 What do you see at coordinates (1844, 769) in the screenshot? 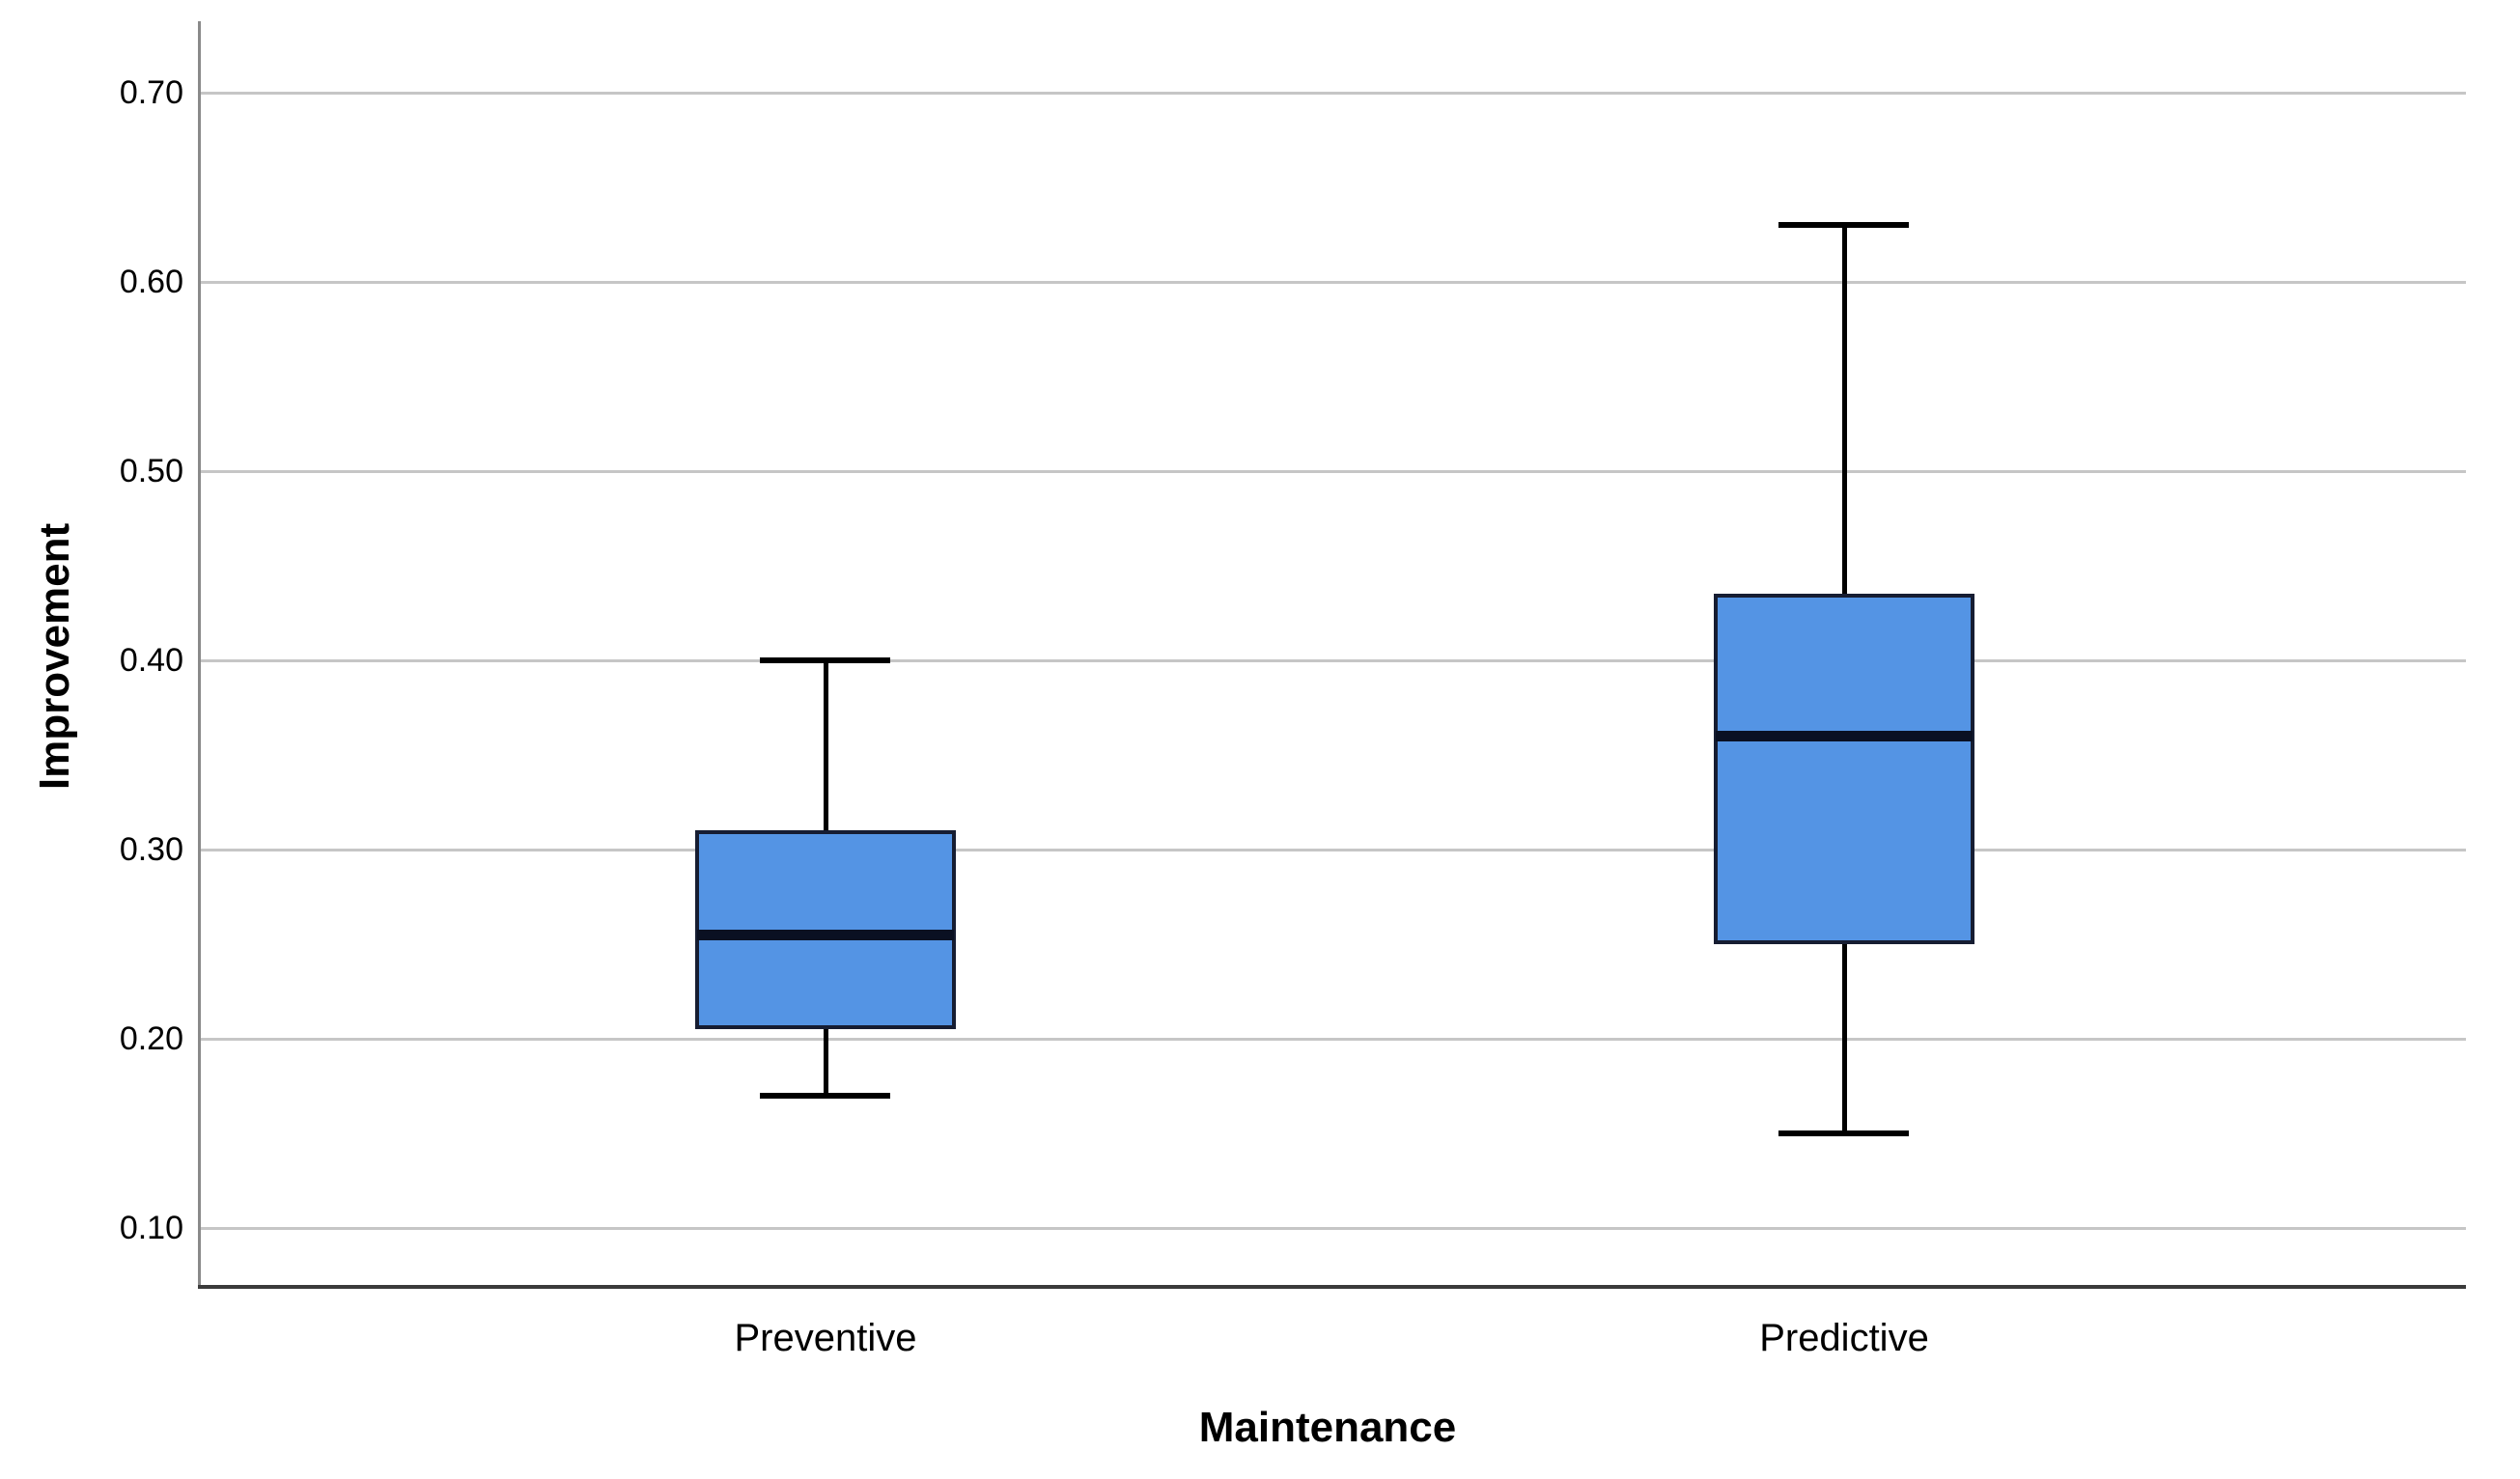
I see `iqr-box-predictive` at bounding box center [1844, 769].